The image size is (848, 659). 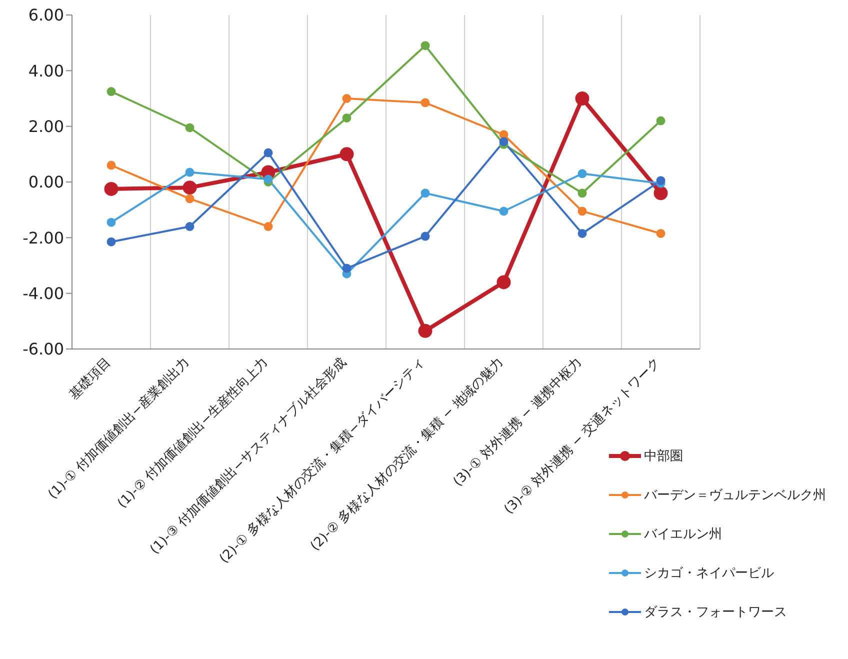 I want to click on legend-label: シカゴ・ネイパービル, so click(x=709, y=573).